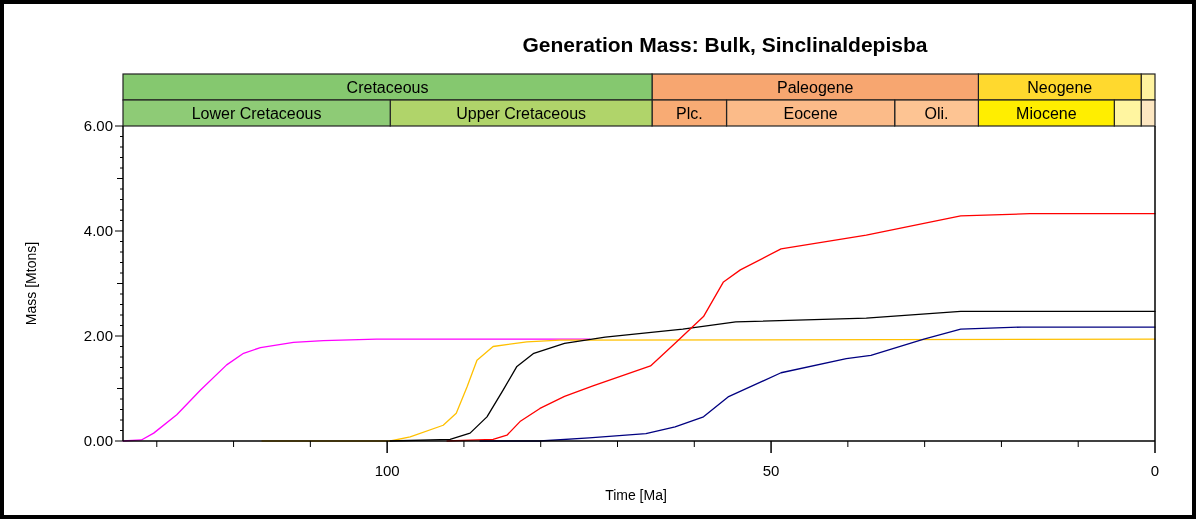  What do you see at coordinates (387, 87) in the screenshot?
I see `data-label: Cretaceous` at bounding box center [387, 87].